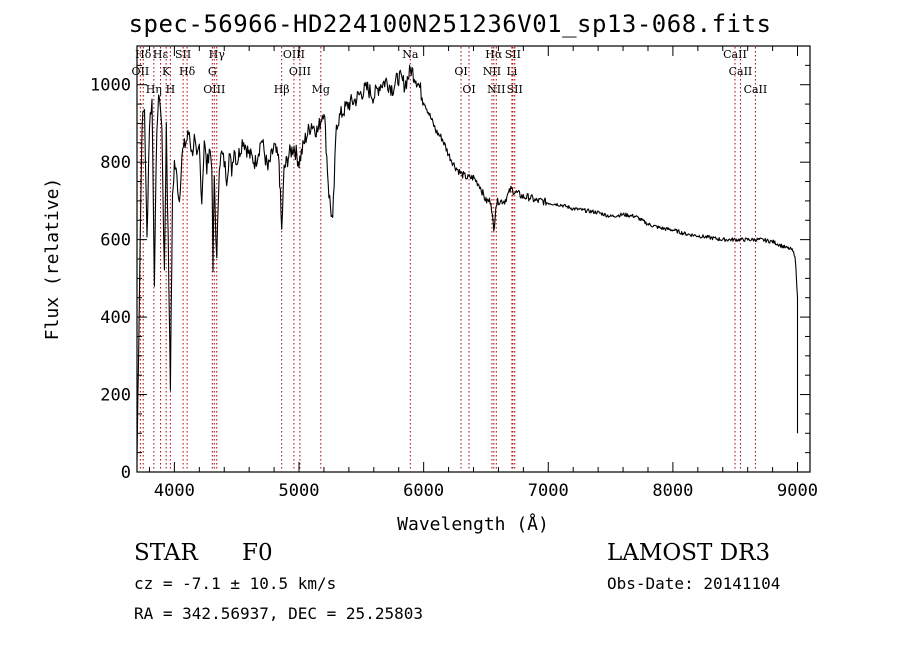 The image size is (900, 649). I want to click on spectral-line-label: Li, so click(511, 71).